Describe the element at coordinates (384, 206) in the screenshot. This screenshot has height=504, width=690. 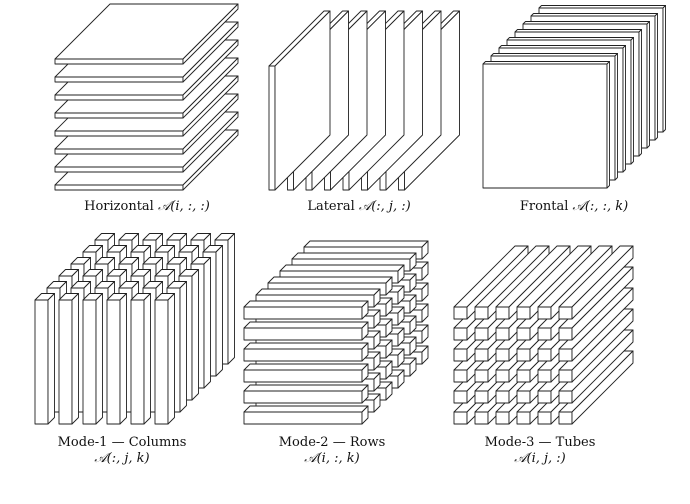
I see `lateral-caption-expr: 𝒜(:, j, :)` at that location.